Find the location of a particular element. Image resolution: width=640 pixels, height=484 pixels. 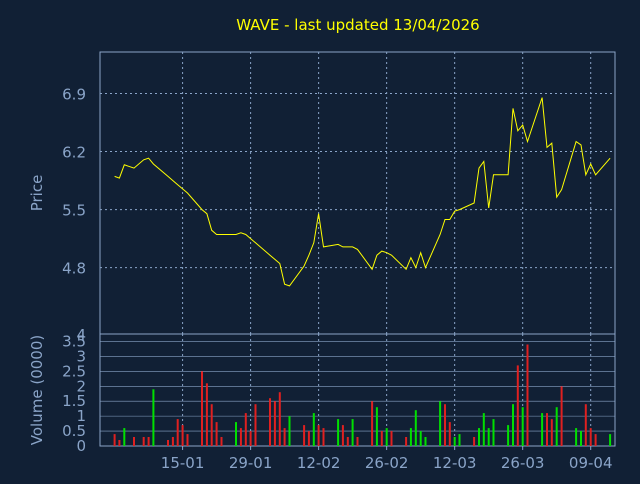

price-axis-label: Price is located at coordinates (37, 193).